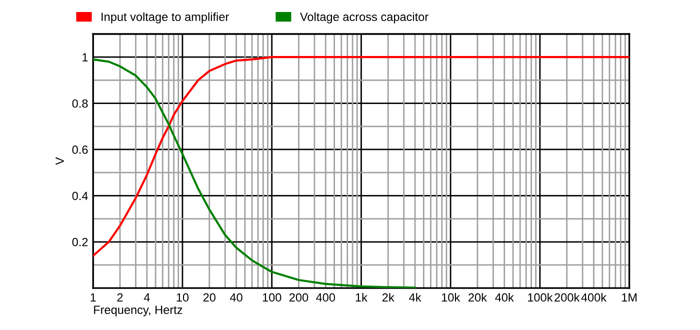  I want to click on x-tick-label: 10k, so click(451, 297).